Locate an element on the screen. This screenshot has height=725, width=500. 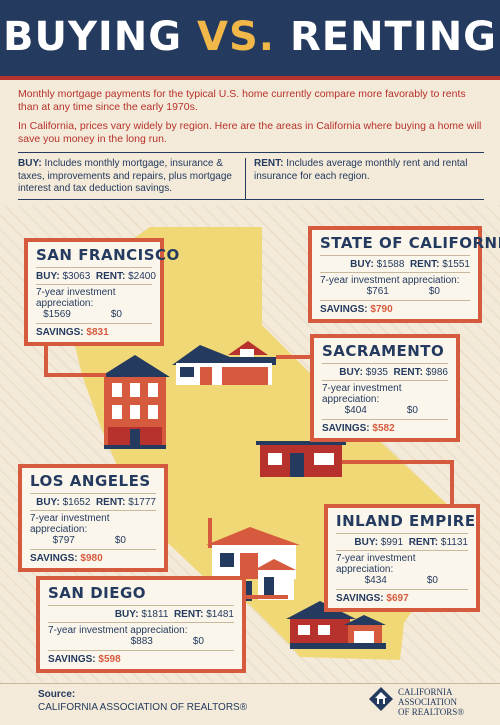
sacramento-connector is located at coordinates (294, 357).